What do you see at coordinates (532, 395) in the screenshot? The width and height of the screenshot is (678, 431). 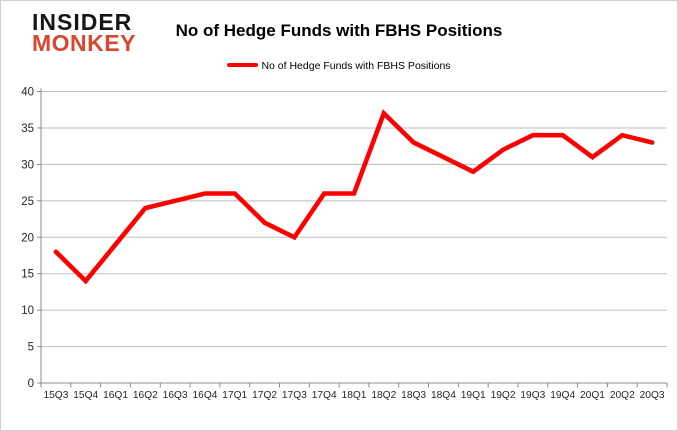 I see `x-axis-label: 19Q3` at bounding box center [532, 395].